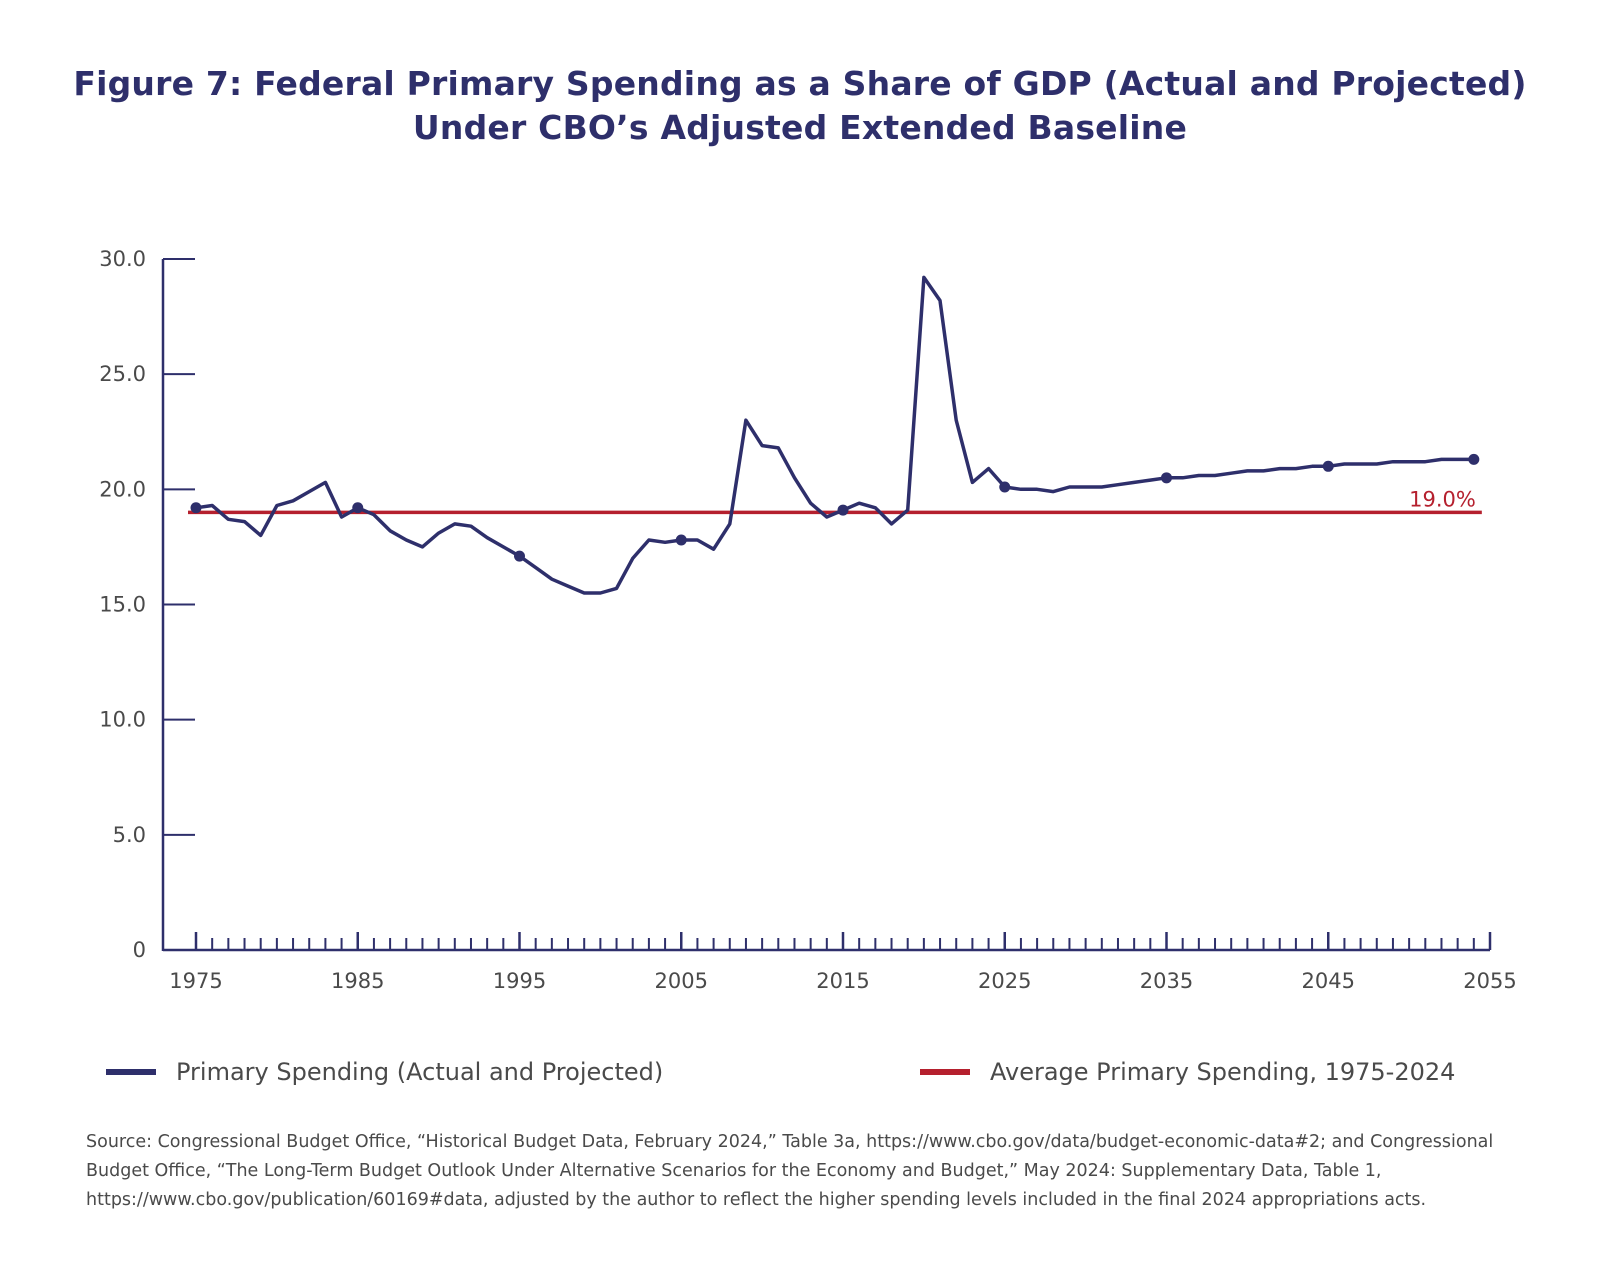 Image resolution: width=1600 pixels, height=1280 pixels. What do you see at coordinates (122, 489) in the screenshot?
I see `y-tick-label: 20.0` at bounding box center [122, 489].